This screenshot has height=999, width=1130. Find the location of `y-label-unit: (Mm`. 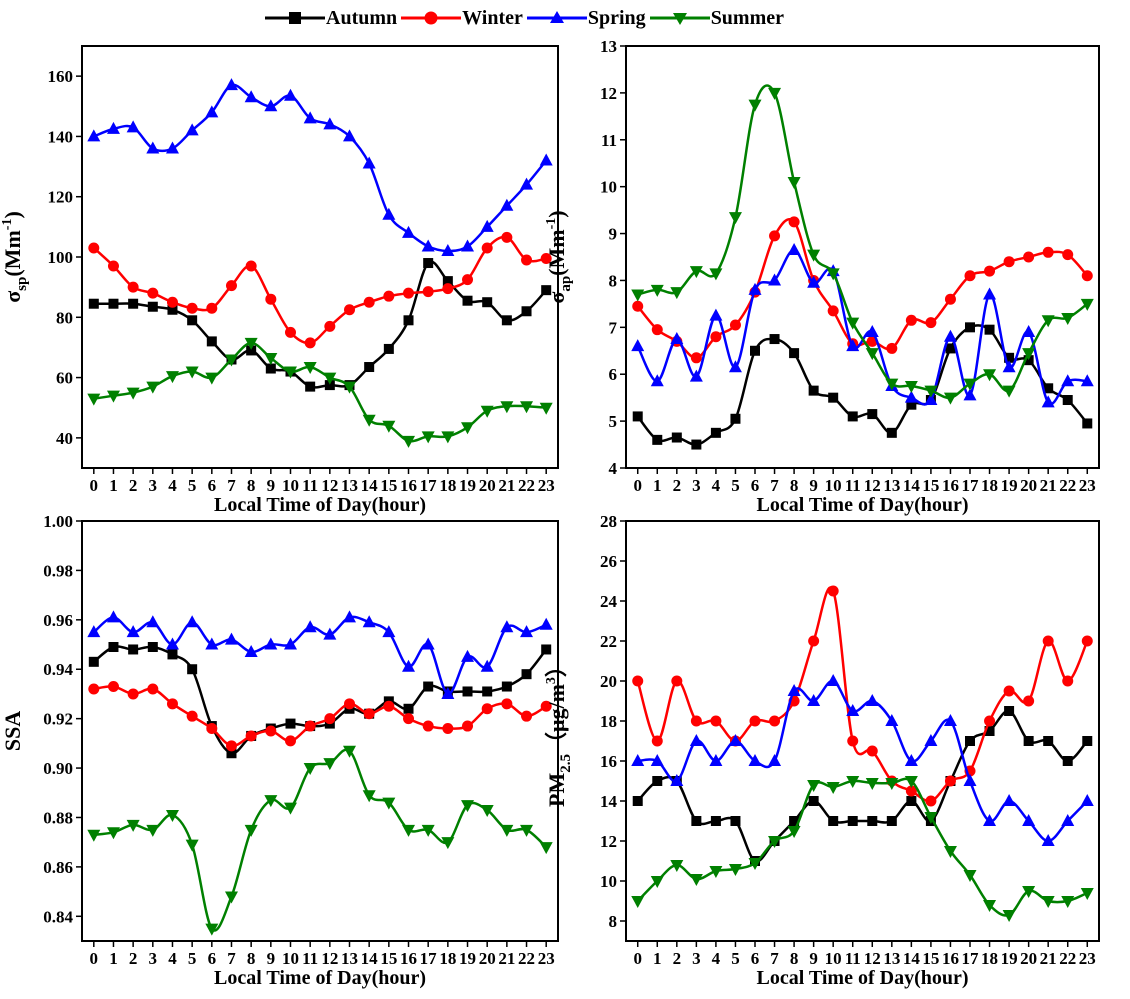

y-label-unit: (Mm is located at coordinates (12, 253).